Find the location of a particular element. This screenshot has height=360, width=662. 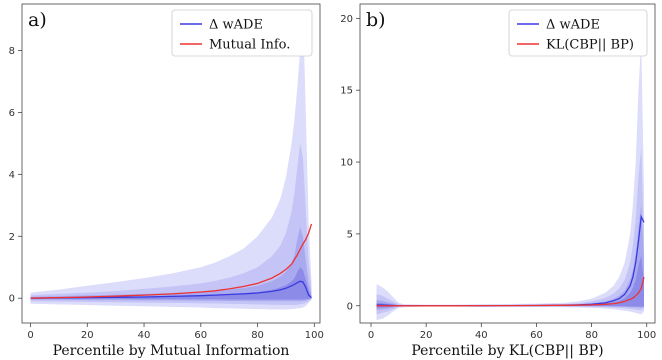

y-tick-label: 10 is located at coordinates (346, 163).